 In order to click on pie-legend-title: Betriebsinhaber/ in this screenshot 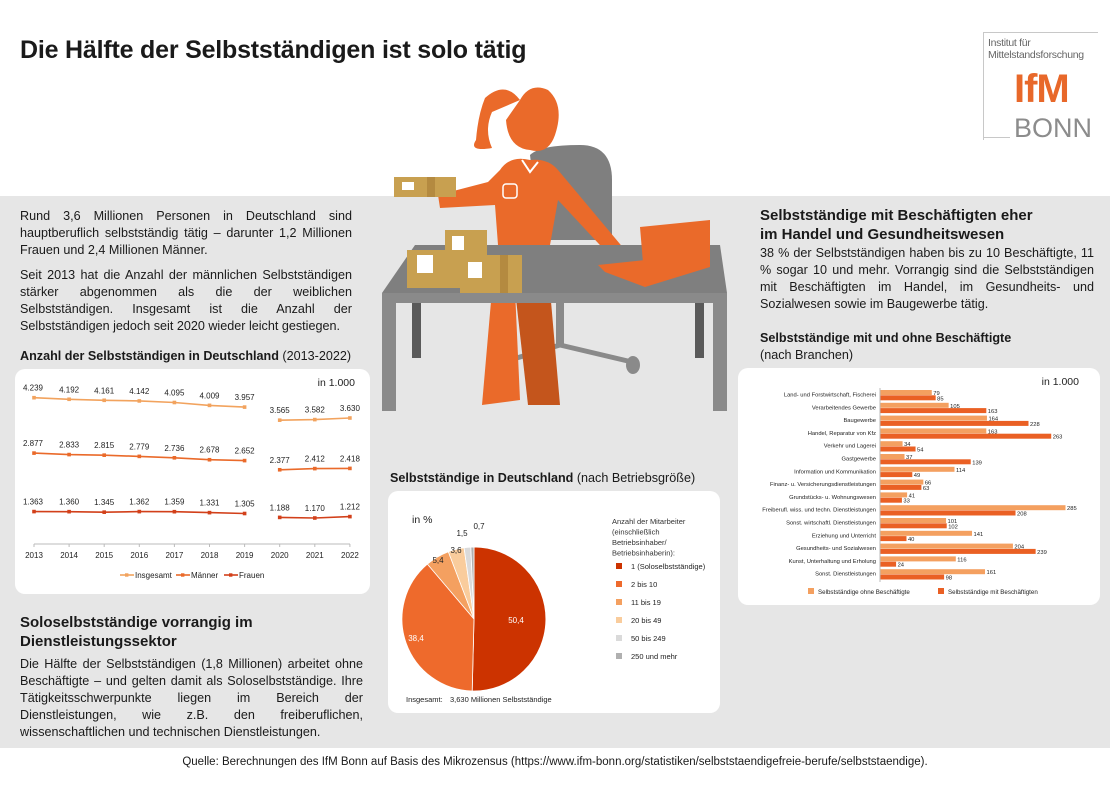, I will do `click(640, 542)`.